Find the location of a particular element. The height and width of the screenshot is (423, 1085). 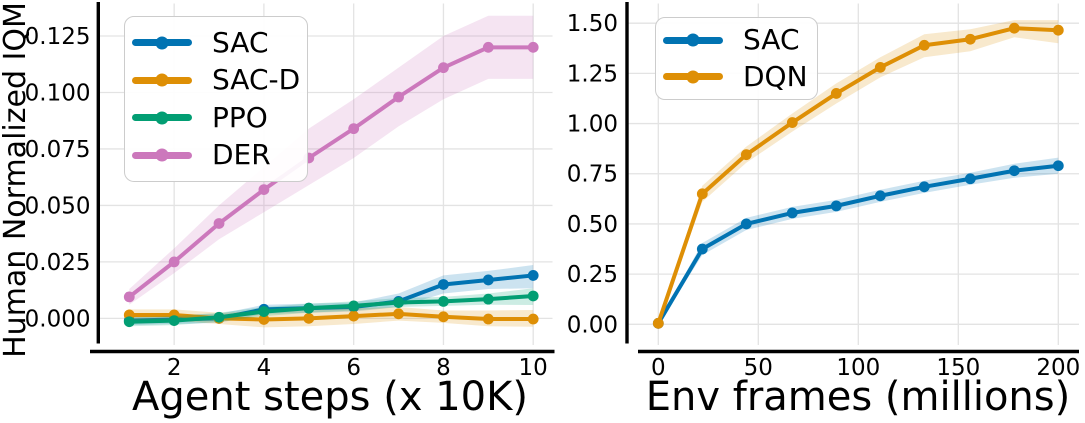

dqn-line-swatch is located at coordinates (693, 77).